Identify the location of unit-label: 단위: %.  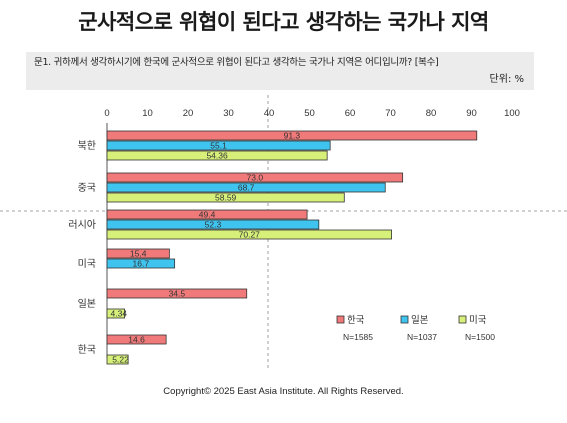
(506, 79).